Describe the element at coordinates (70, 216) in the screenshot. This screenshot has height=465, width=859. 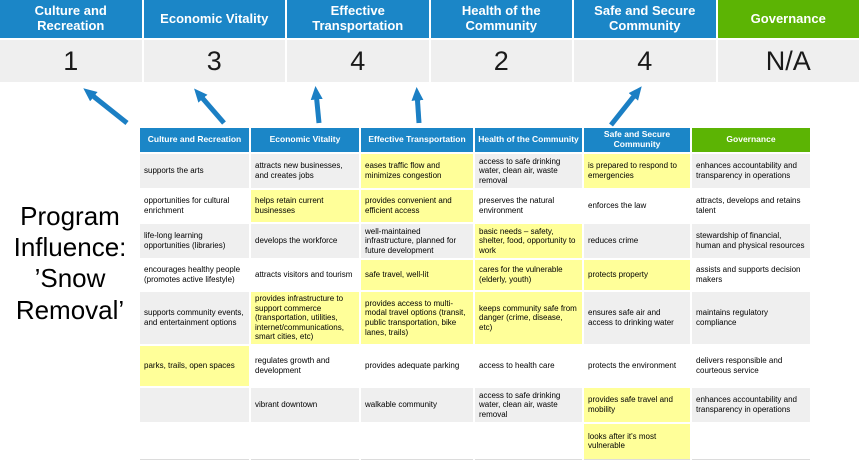
I see `program-title-line: Program` at that location.